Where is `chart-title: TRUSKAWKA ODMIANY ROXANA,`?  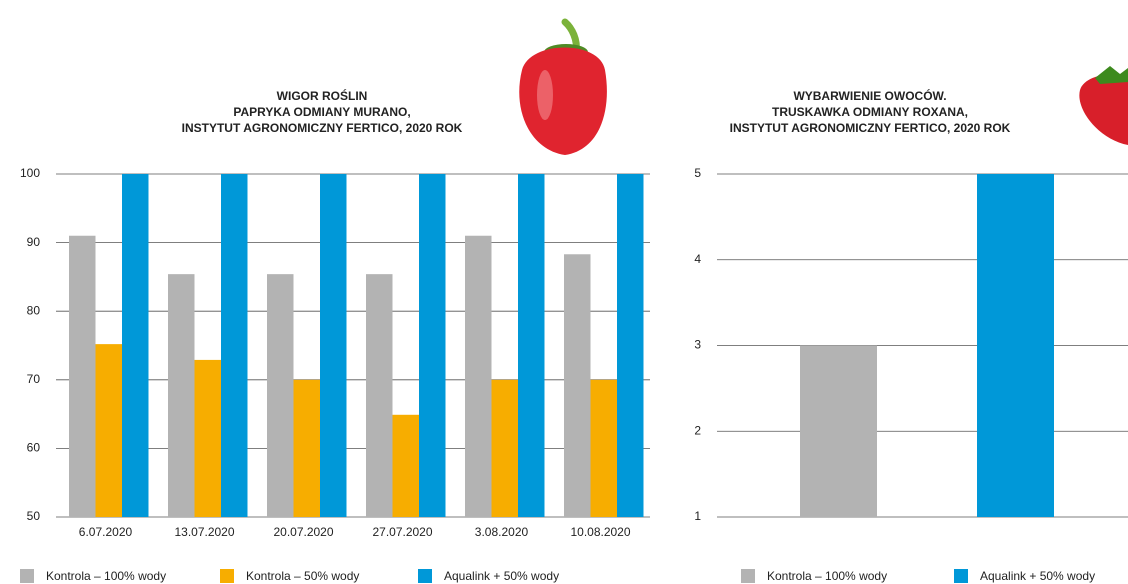
chart-title: TRUSKAWKA ODMIANY ROXANA, is located at coordinates (870, 112).